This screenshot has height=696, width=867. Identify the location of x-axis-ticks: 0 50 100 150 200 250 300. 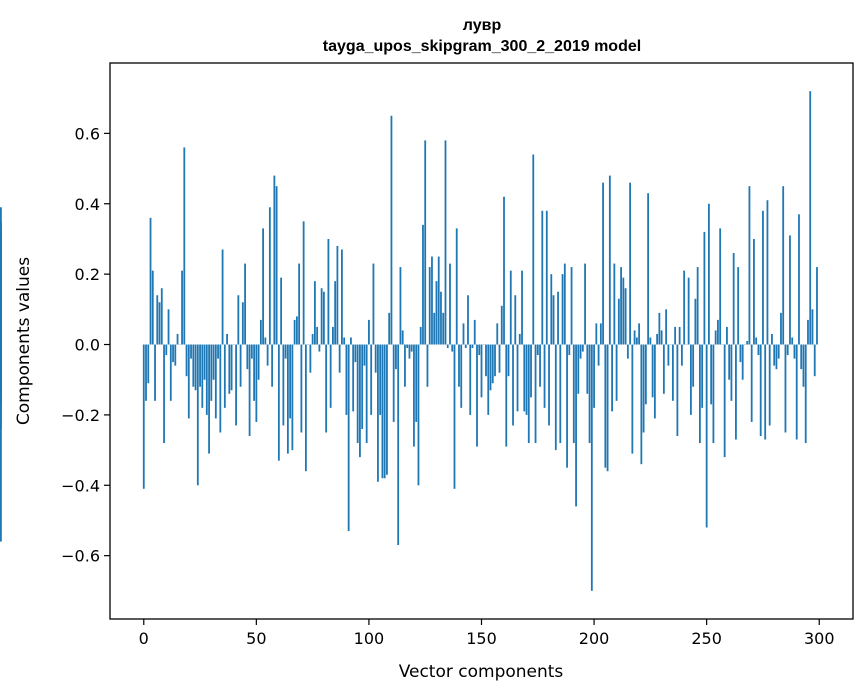
(487, 633).